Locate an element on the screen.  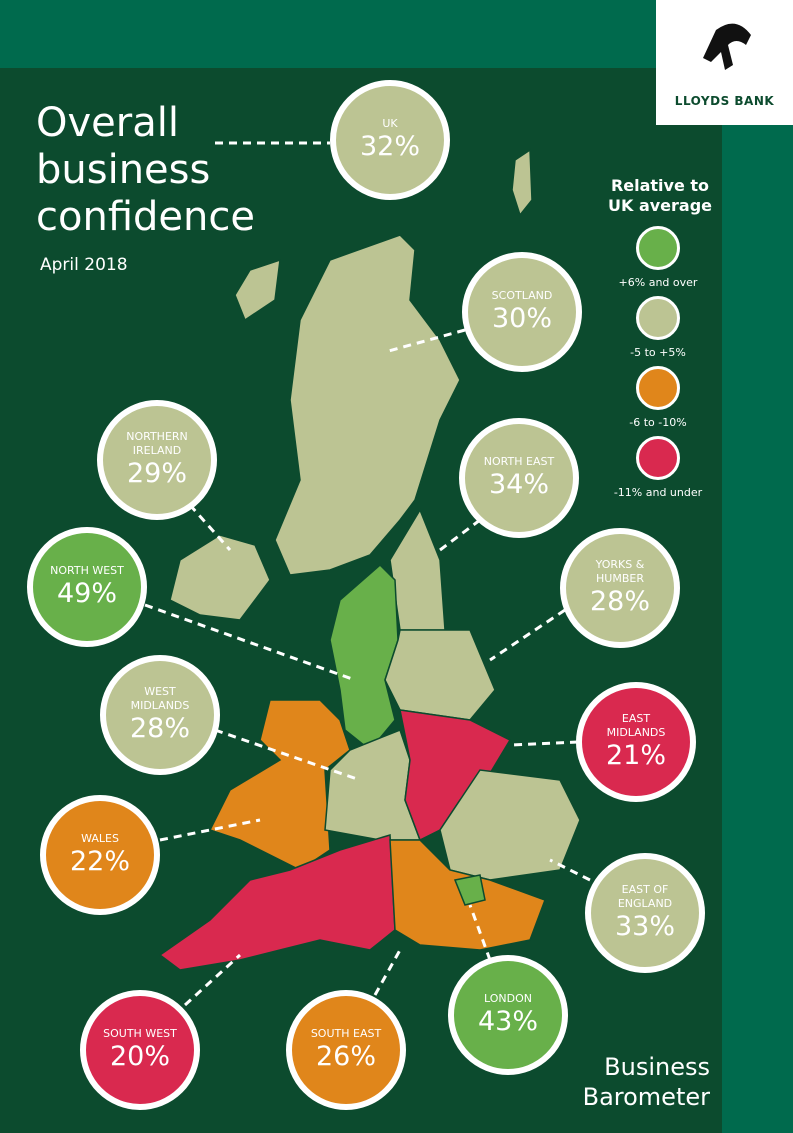
region-circle: WEST MIDLANDS 28% is located at coordinates (160, 715).